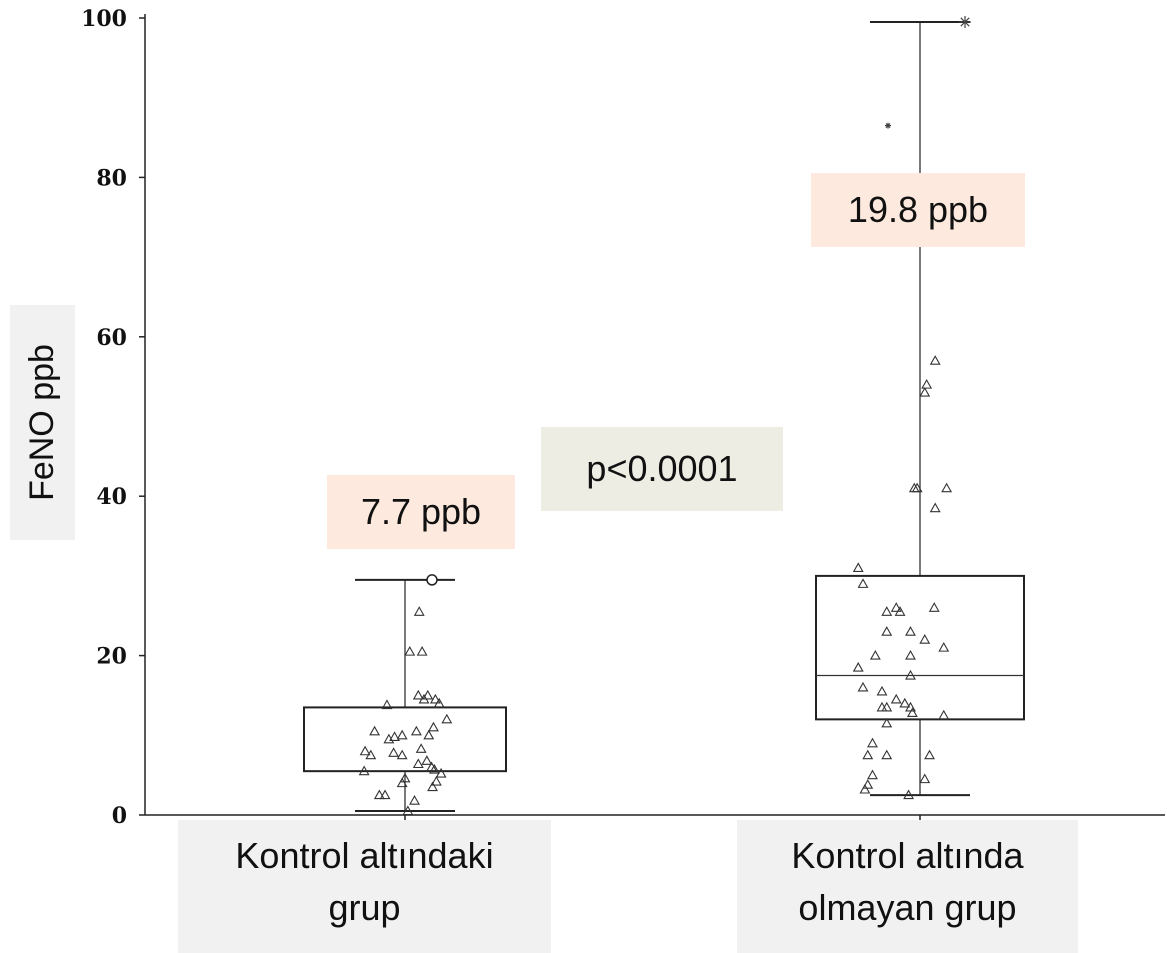 Image resolution: width=1167 pixels, height=953 pixels. I want to click on category-label-line-1: Kontrol altındaki, so click(364, 855).